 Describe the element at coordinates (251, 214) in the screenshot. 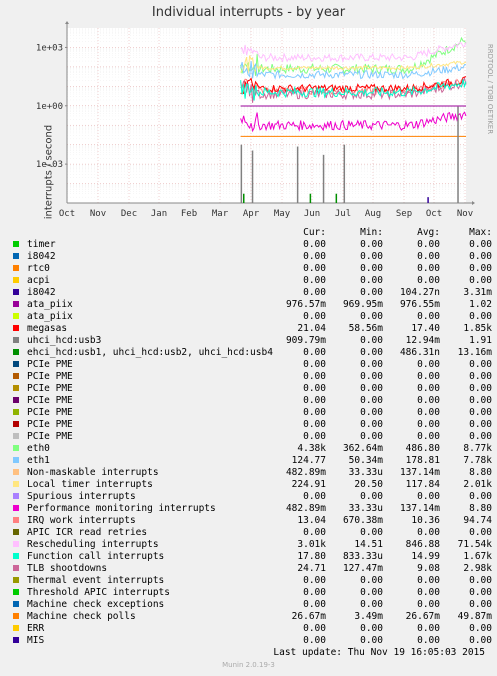

I see `x-tick-label: Apr` at that location.